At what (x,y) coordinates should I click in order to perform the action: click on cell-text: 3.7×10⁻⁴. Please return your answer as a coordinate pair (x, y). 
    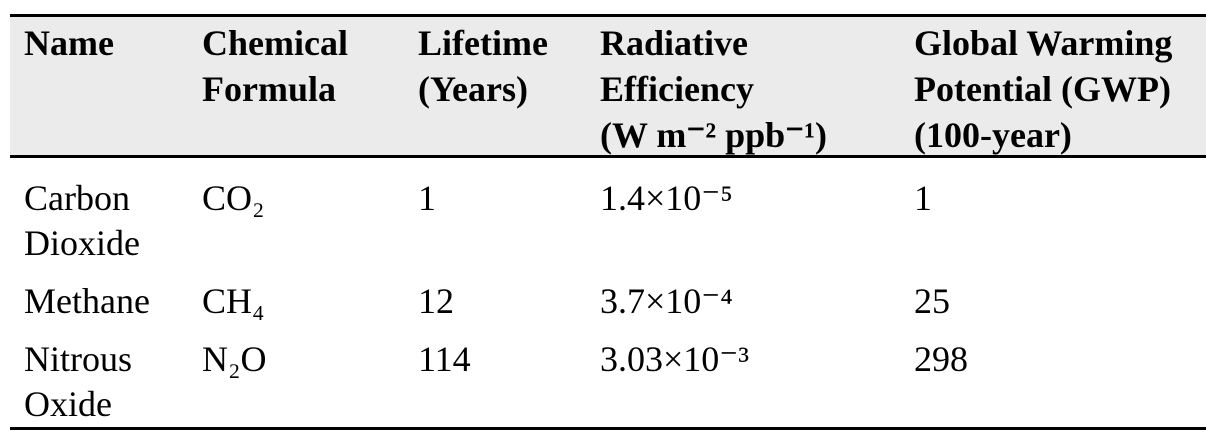
    Looking at the image, I should click on (666, 301).